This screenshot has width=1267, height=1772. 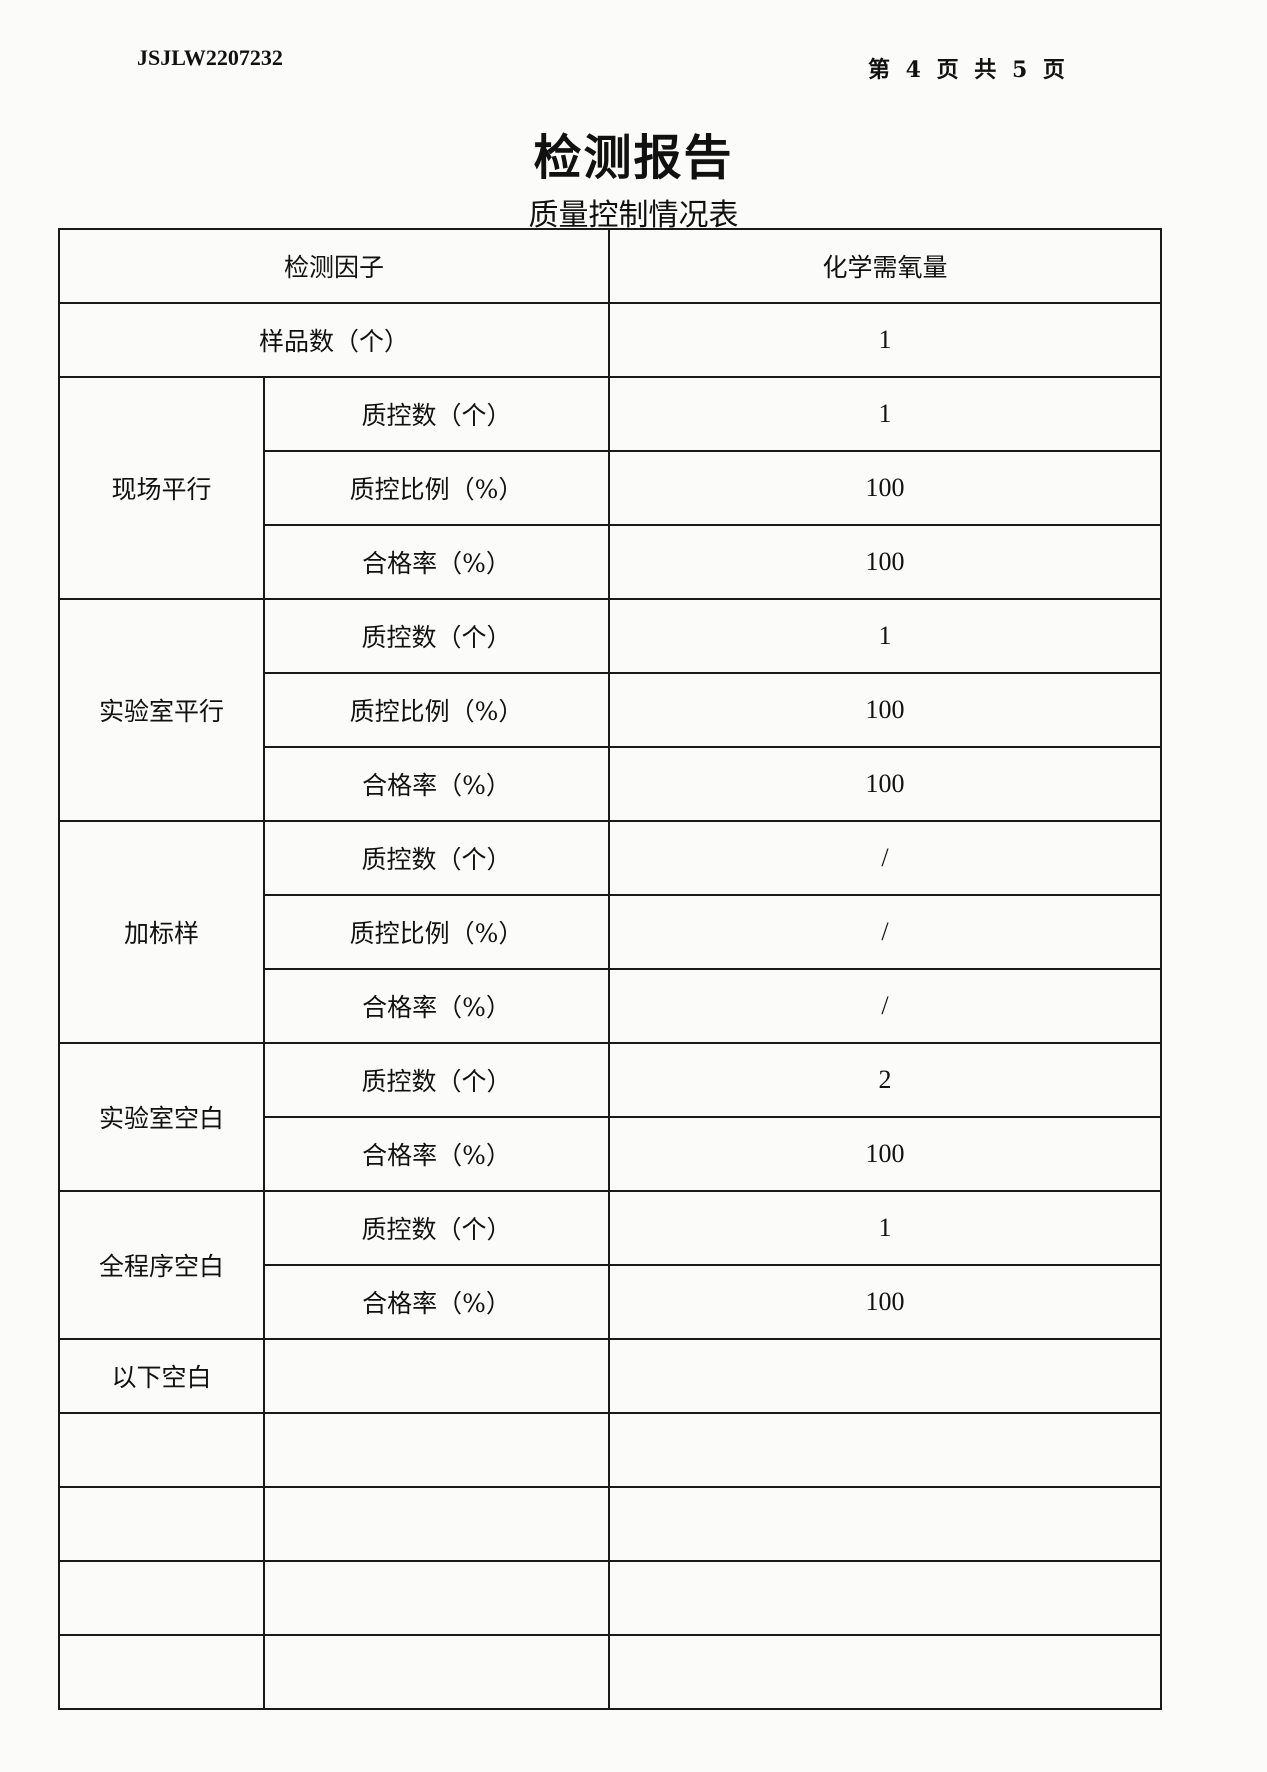 I want to click on table-row: 实验室空白 质控数（个） 2, so click(x=610, y=1117).